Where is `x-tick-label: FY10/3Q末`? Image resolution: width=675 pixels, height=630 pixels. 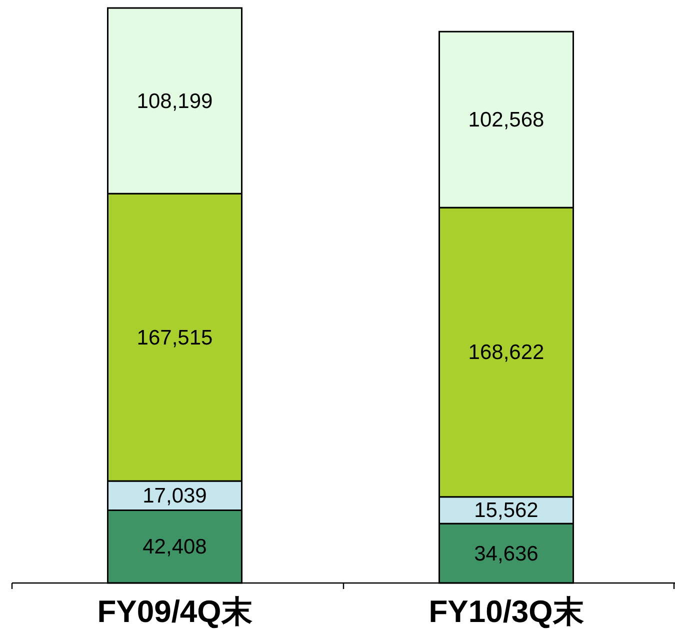 x-tick-label: FY10/3Q末 is located at coordinates (506, 611).